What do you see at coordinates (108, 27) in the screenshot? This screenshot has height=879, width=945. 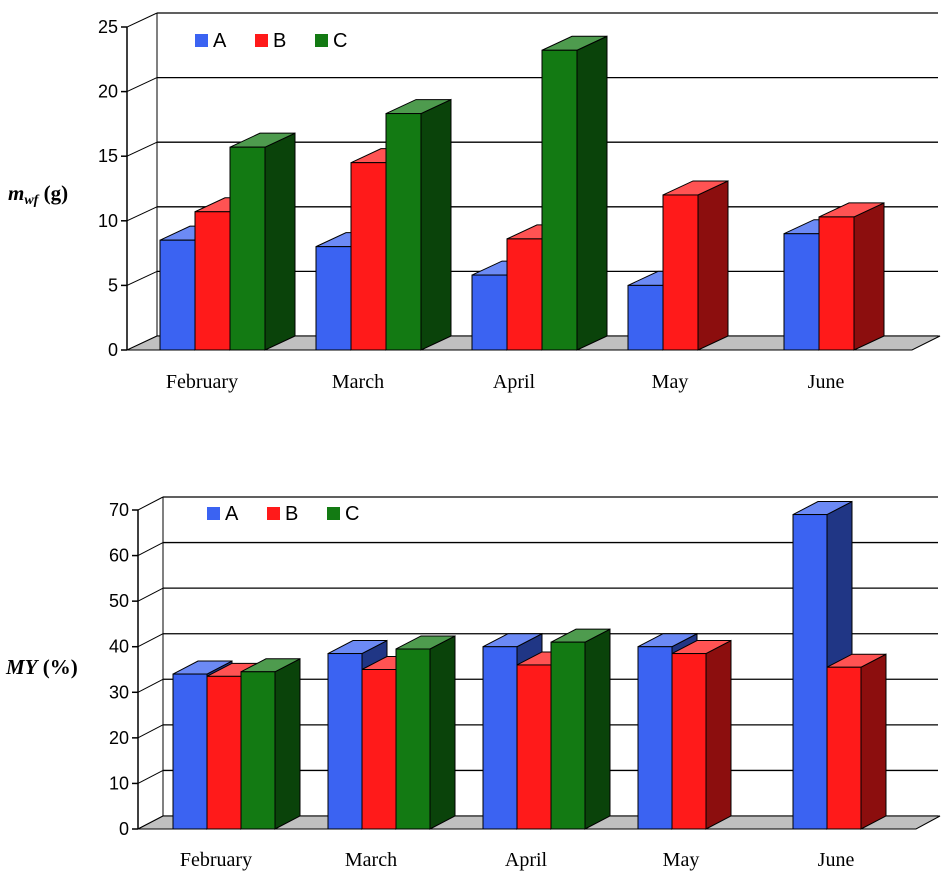 I see `y-tick-label: 25` at bounding box center [108, 27].